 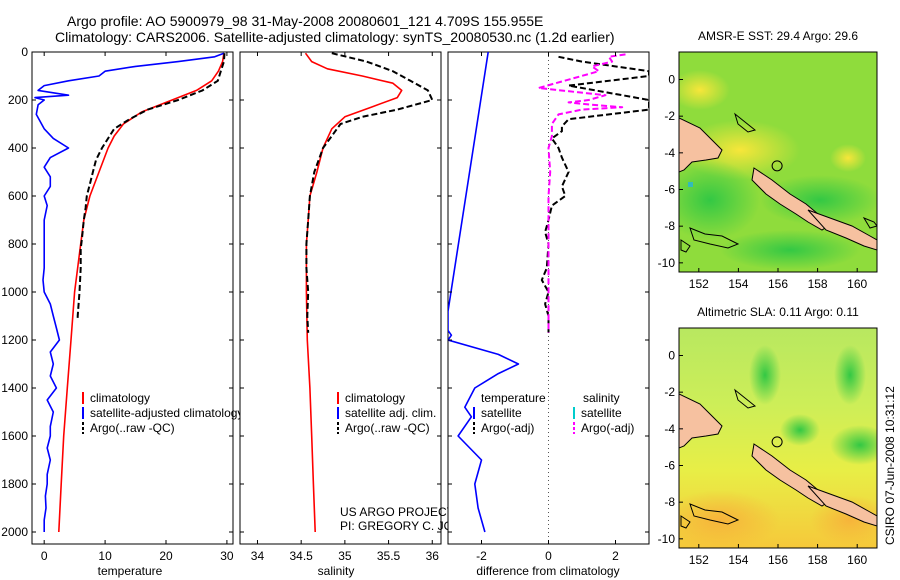 What do you see at coordinates (778, 560) in the screenshot?
I see `sla-map-xtick-label: 156` at bounding box center [778, 560].